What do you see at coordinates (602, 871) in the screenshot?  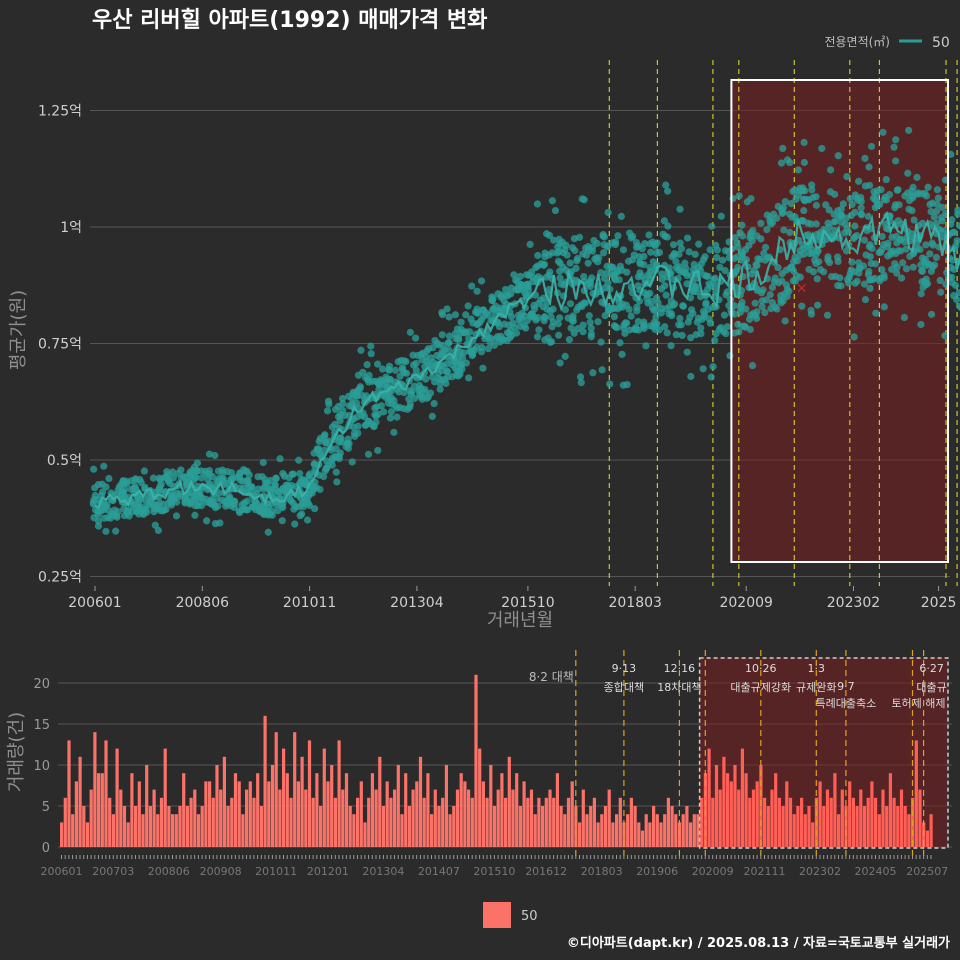 I see `bar-x-tick-label: 201803` at bounding box center [602, 871].